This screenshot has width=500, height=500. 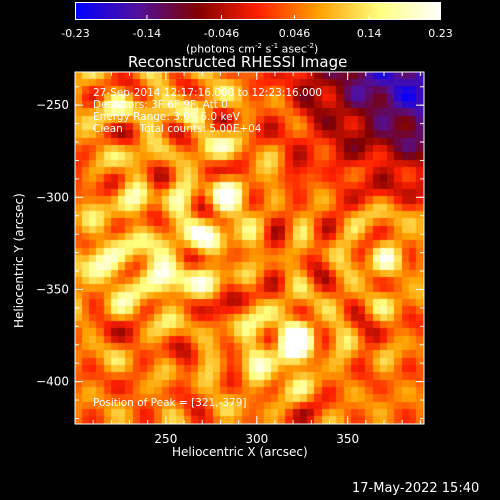 What do you see at coordinates (369, 33) in the screenshot?
I see `colorbar-tick-label: 0.14` at bounding box center [369, 33].